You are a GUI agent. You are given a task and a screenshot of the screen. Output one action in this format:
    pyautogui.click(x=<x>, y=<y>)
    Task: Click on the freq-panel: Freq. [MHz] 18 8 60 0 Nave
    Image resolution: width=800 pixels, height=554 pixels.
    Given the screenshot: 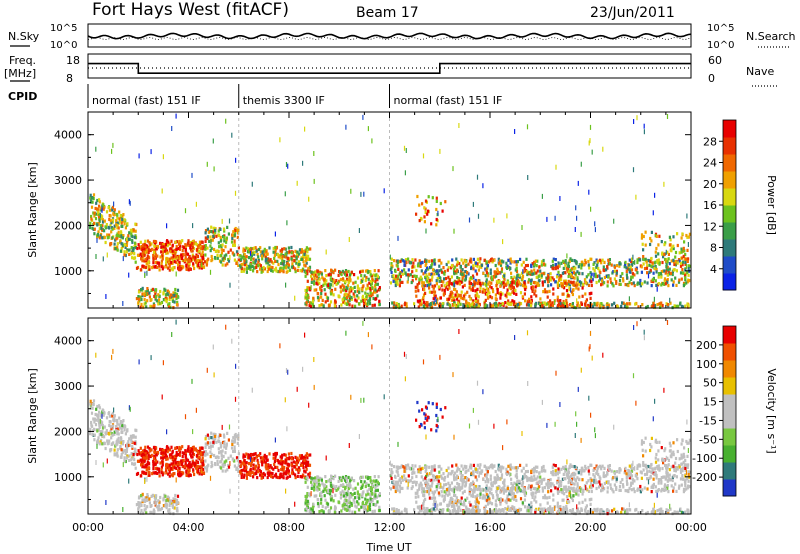 What is the action you would take?
    pyautogui.click(x=391, y=70)
    